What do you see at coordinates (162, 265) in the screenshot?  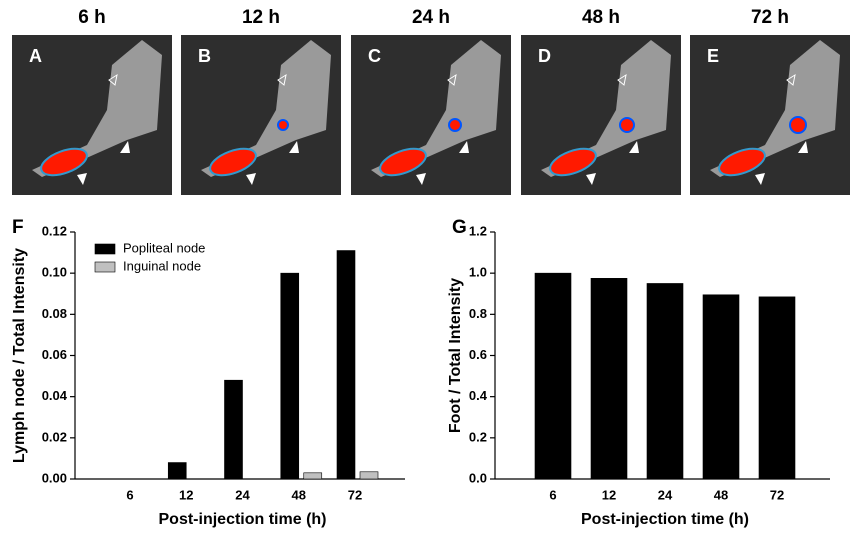 I see `legend-label: Inguinal node` at bounding box center [162, 265].